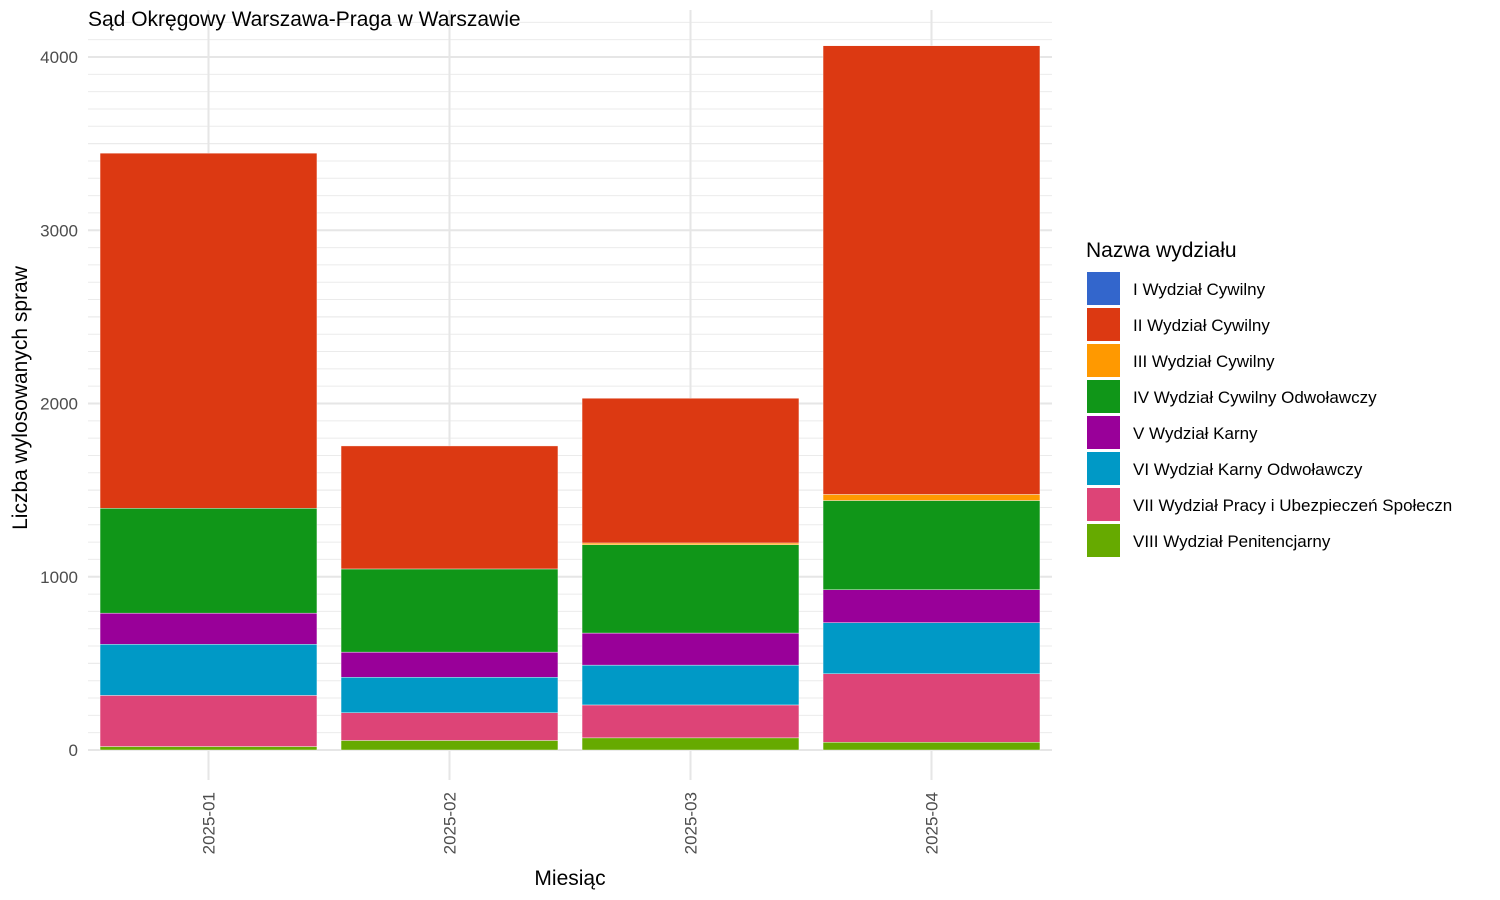 This screenshot has height=900, width=1500. What do you see at coordinates (1195, 433) in the screenshot?
I see `legend-label: V Wydział Karny` at bounding box center [1195, 433].